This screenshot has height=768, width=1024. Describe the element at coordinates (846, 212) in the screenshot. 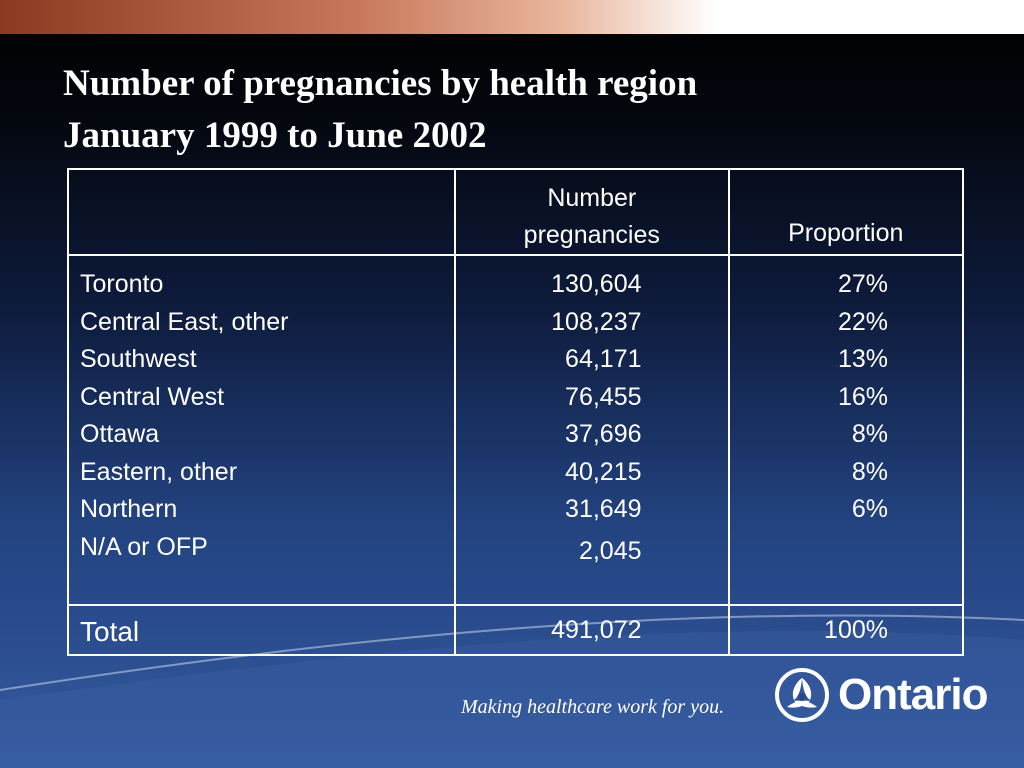

I see `header-proportion-cell: Proportion` at that location.